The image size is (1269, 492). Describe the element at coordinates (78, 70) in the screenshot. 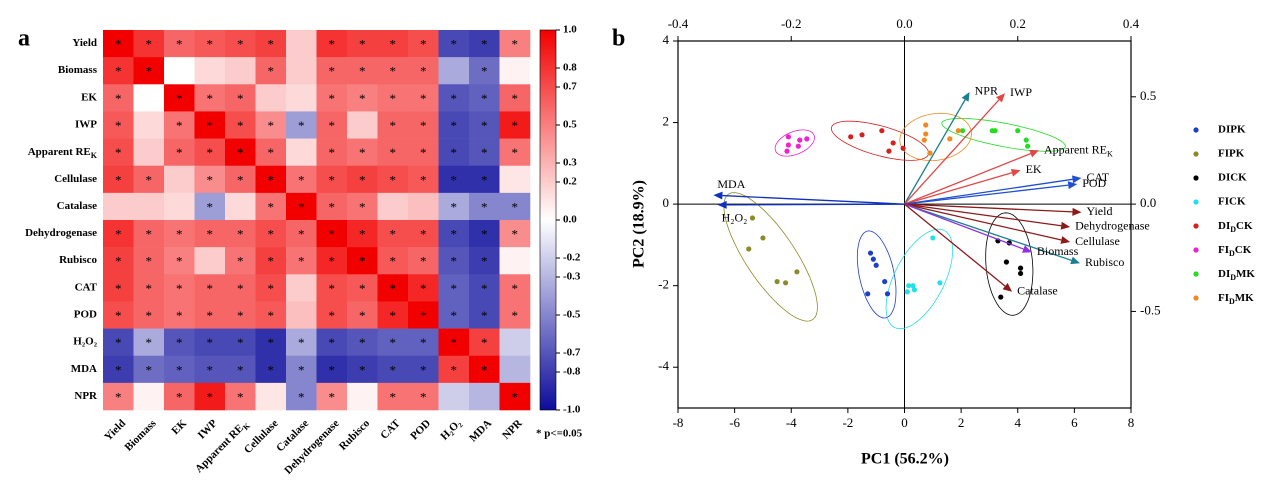

I see `row-label: Biomass` at that location.